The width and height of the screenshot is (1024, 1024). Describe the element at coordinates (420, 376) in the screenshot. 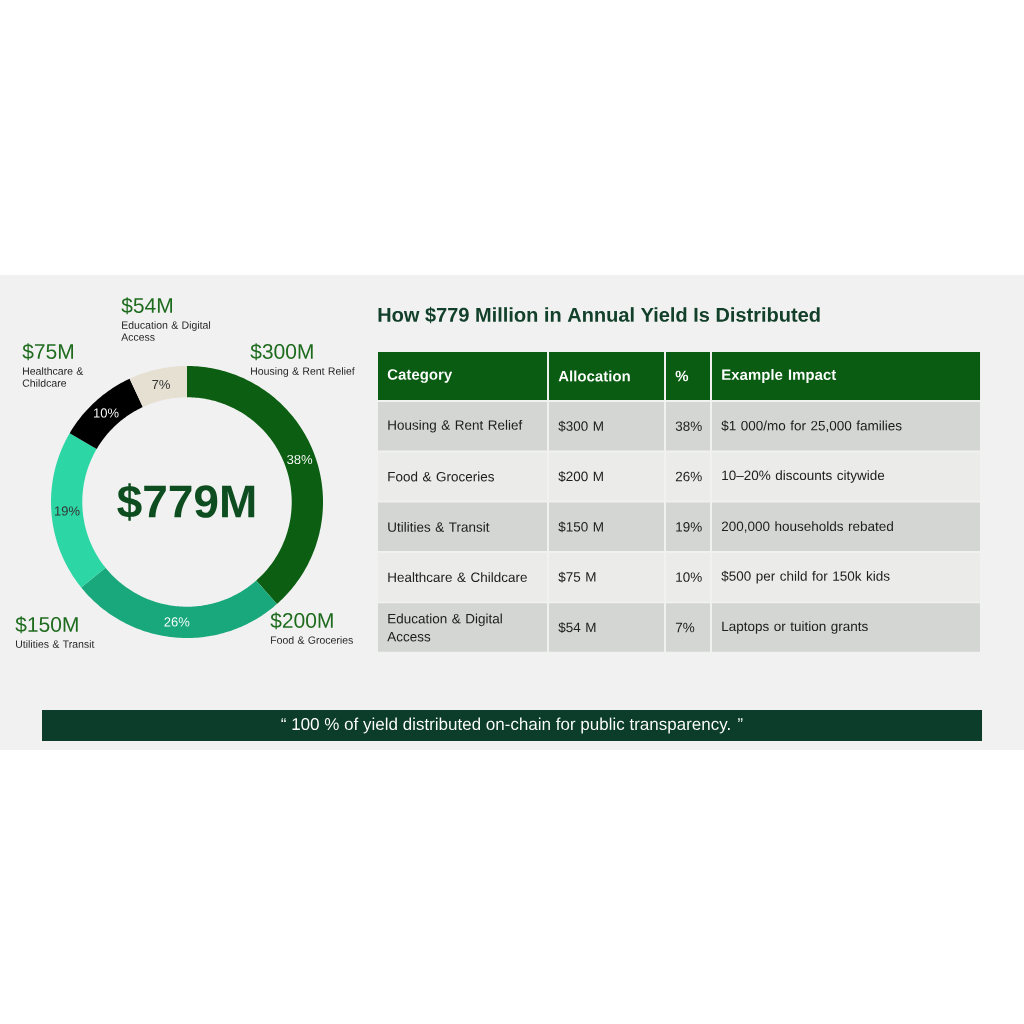

I see `text: Category` at that location.